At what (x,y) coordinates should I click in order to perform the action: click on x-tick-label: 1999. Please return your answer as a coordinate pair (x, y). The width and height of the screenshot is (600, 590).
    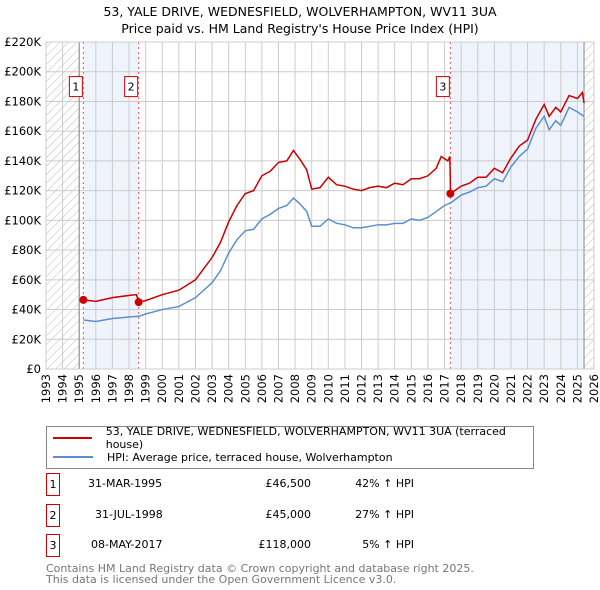
    Looking at the image, I should click on (146, 388).